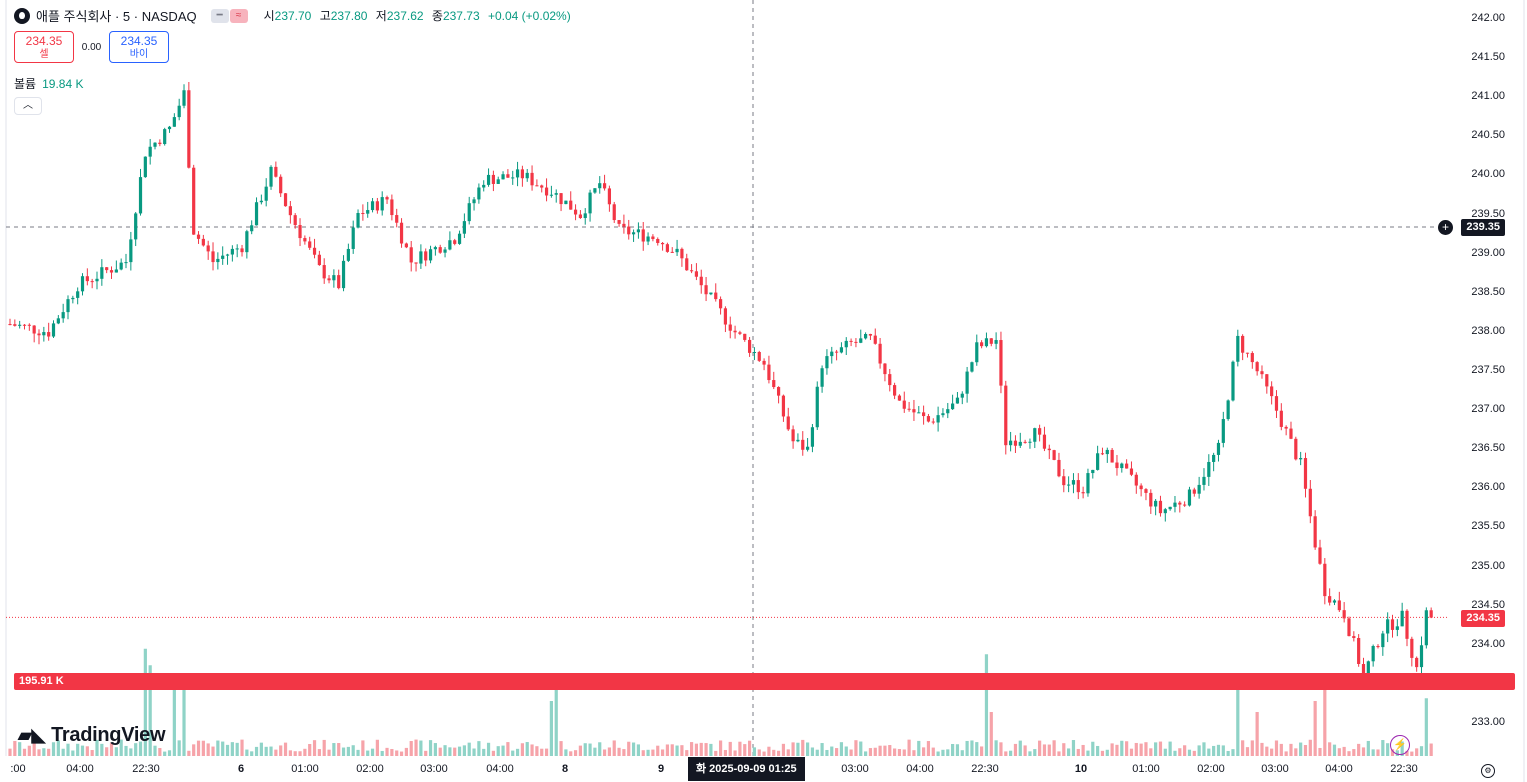 This screenshot has height=782, width=1527. Describe the element at coordinates (1488, 771) in the screenshot. I see `settings-gear-icon: ⚙` at that location.